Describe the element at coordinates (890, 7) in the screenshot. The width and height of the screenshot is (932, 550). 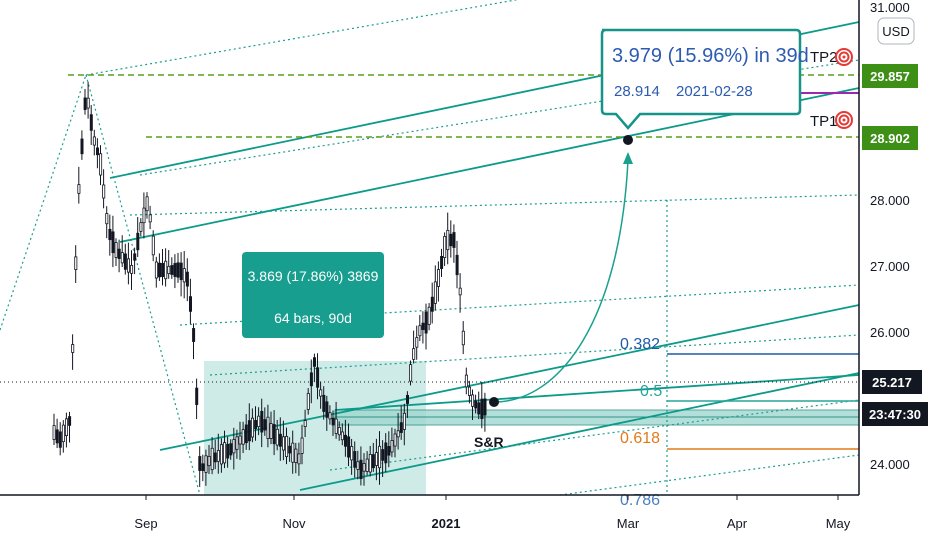
I see `y-tick-label: 31.000` at that location.